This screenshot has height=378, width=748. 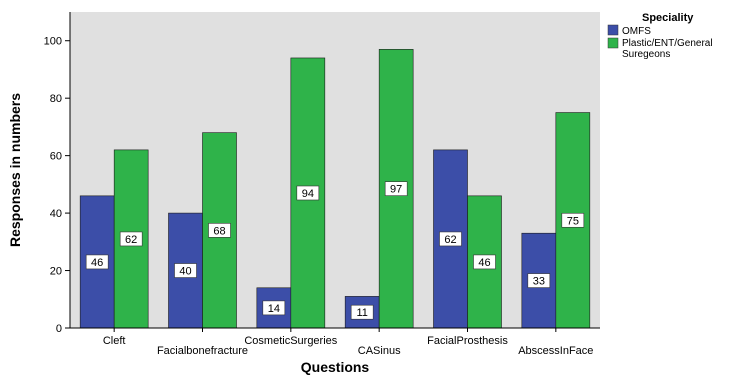 What do you see at coordinates (56, 99) in the screenshot?
I see `y-tick-label: 80` at bounding box center [56, 99].